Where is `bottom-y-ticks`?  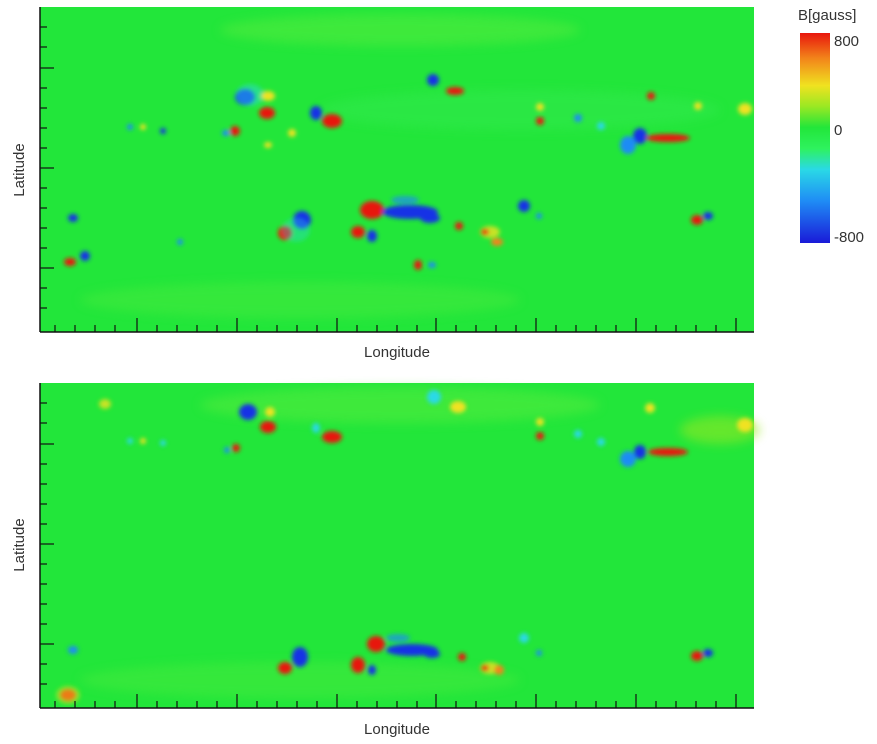
bottom-y-ticks is located at coordinates (47, 543).